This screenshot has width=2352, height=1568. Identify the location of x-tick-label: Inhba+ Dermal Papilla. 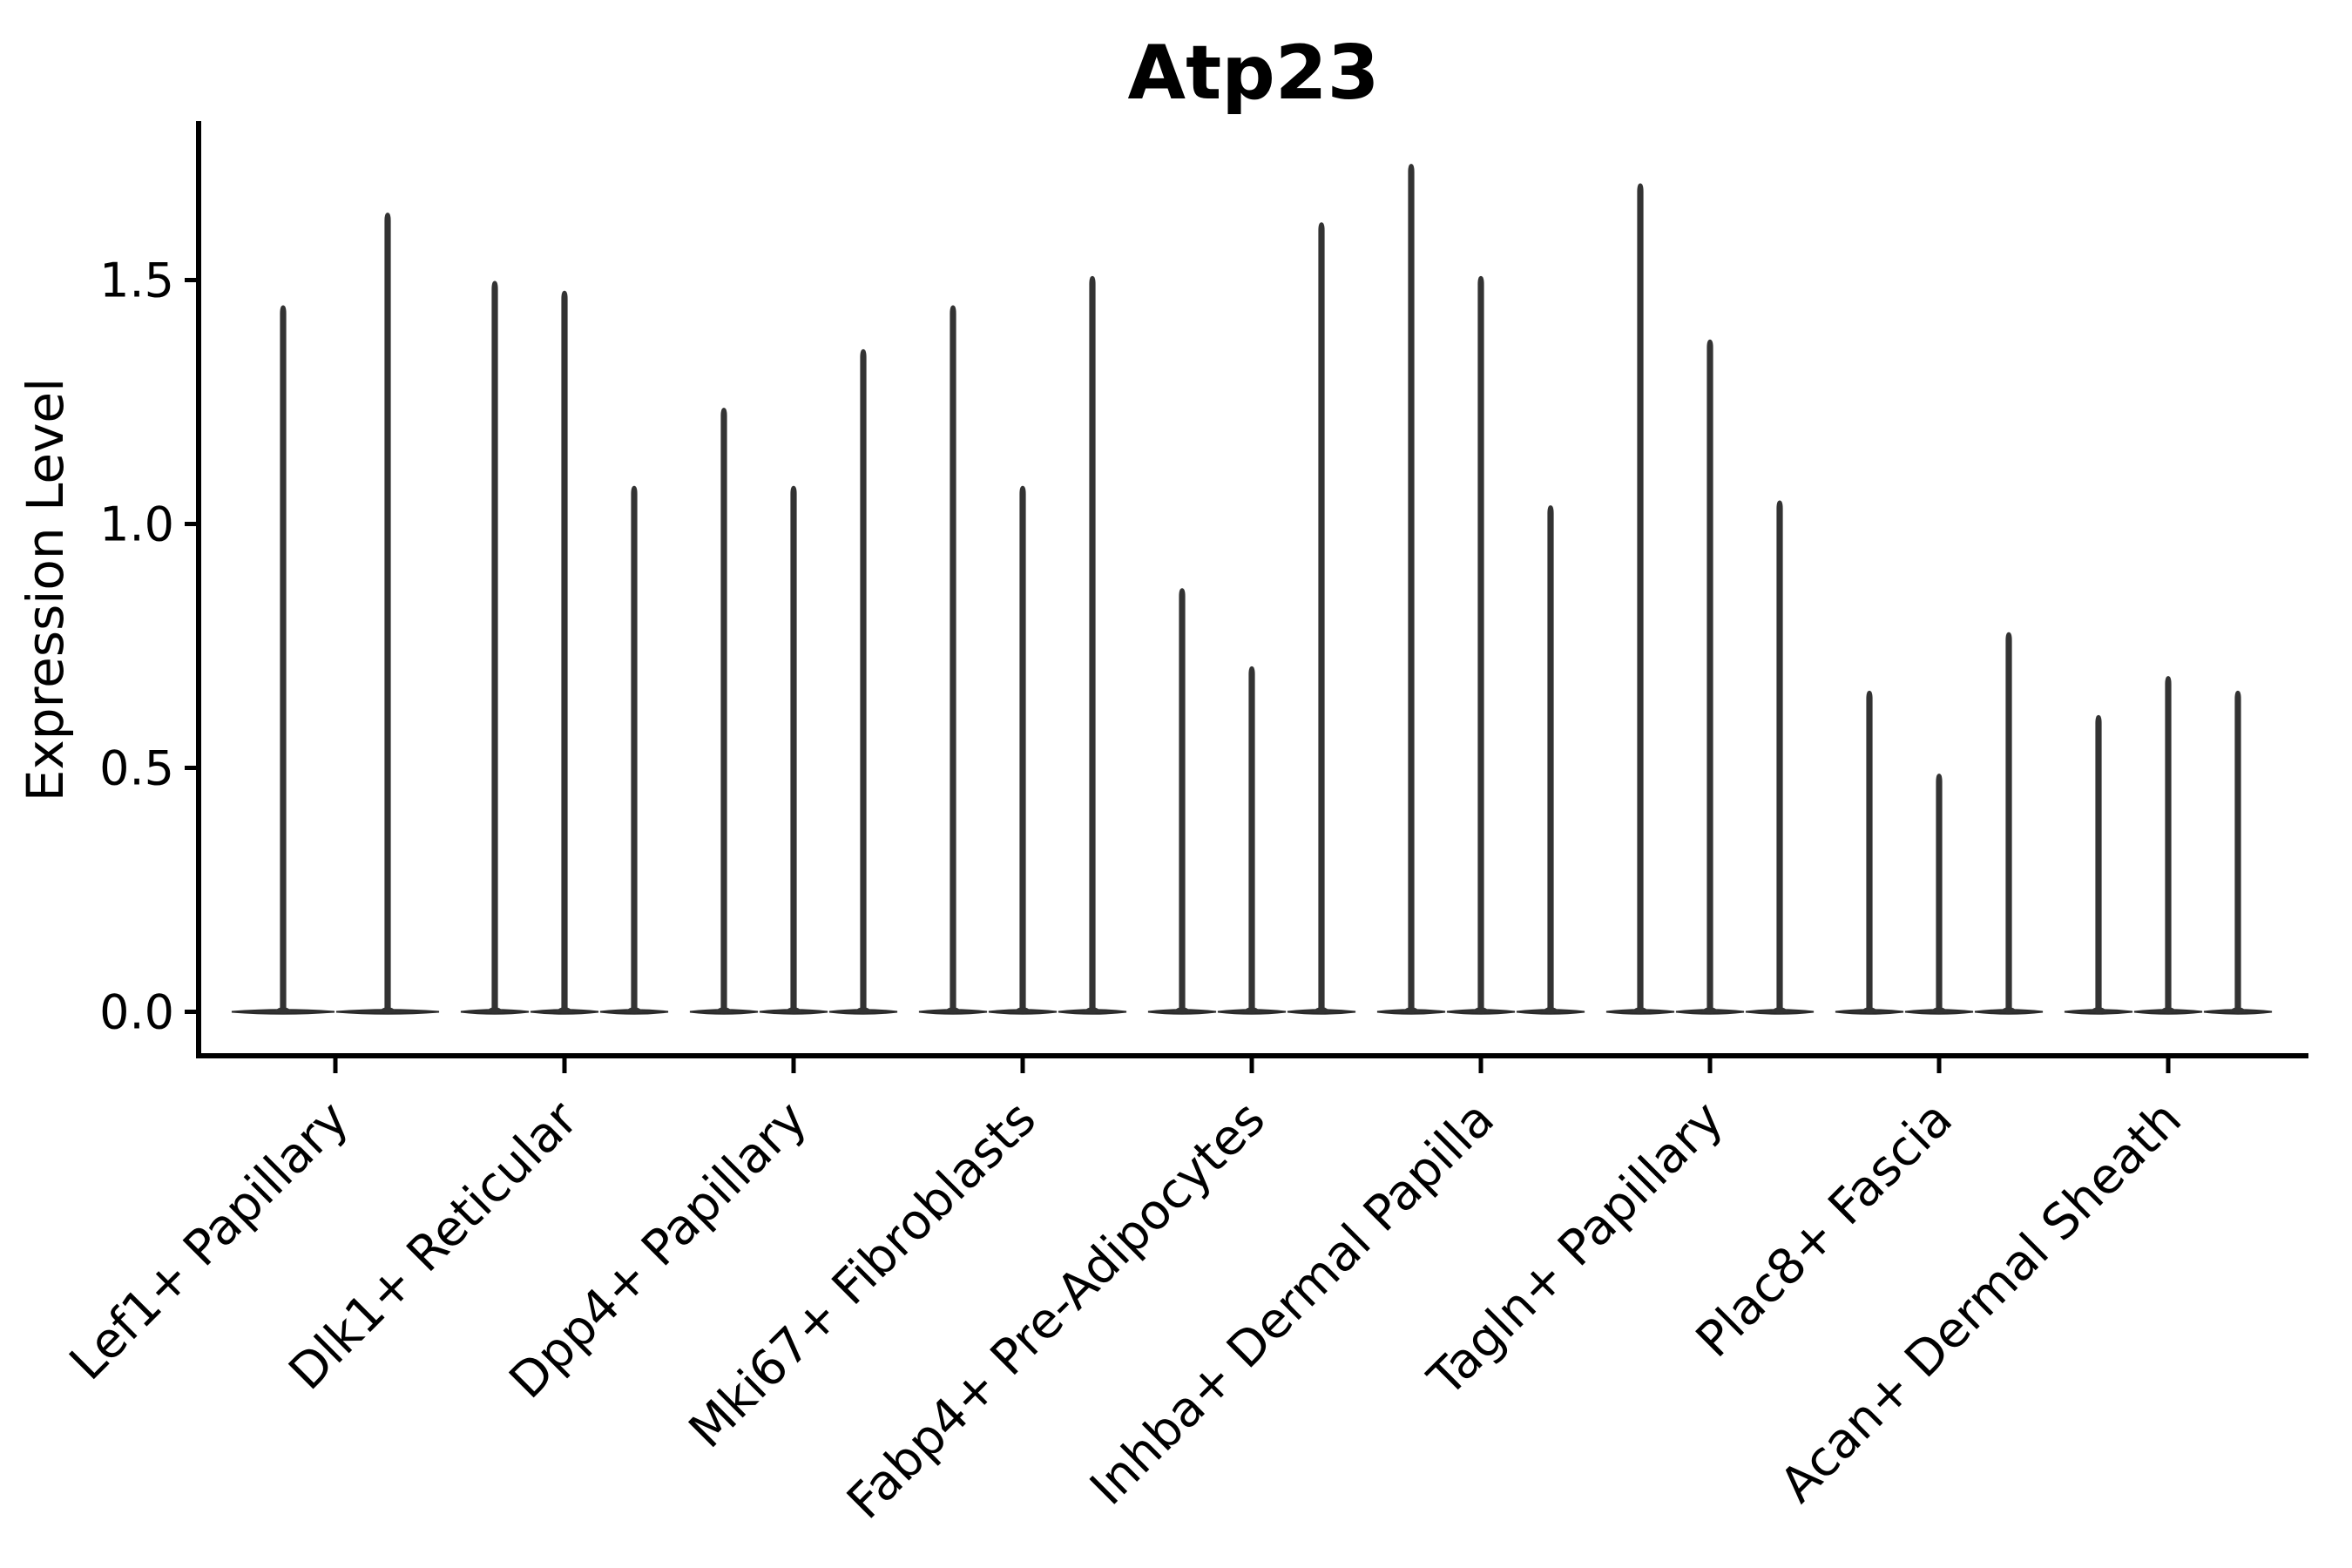
(1292, 1304).